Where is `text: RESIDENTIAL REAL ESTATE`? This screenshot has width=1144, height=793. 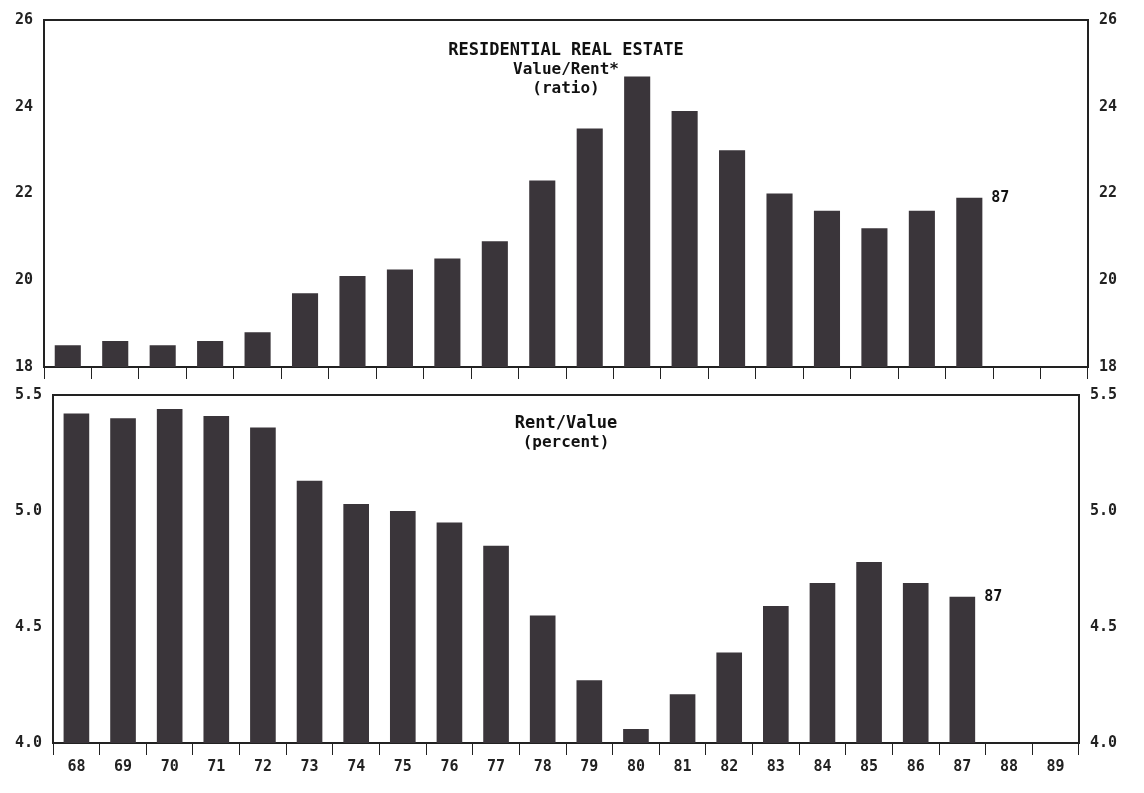
text: RESIDENTIAL REAL ESTATE is located at coordinates (566, 48).